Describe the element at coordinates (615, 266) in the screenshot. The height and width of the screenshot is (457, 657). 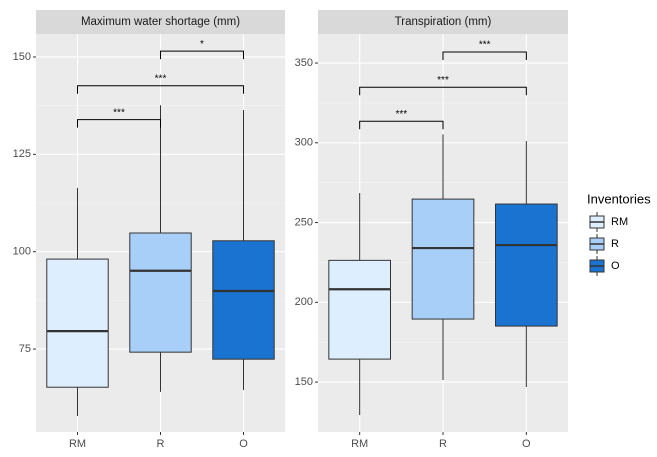
I see `legend-label: O` at that location.